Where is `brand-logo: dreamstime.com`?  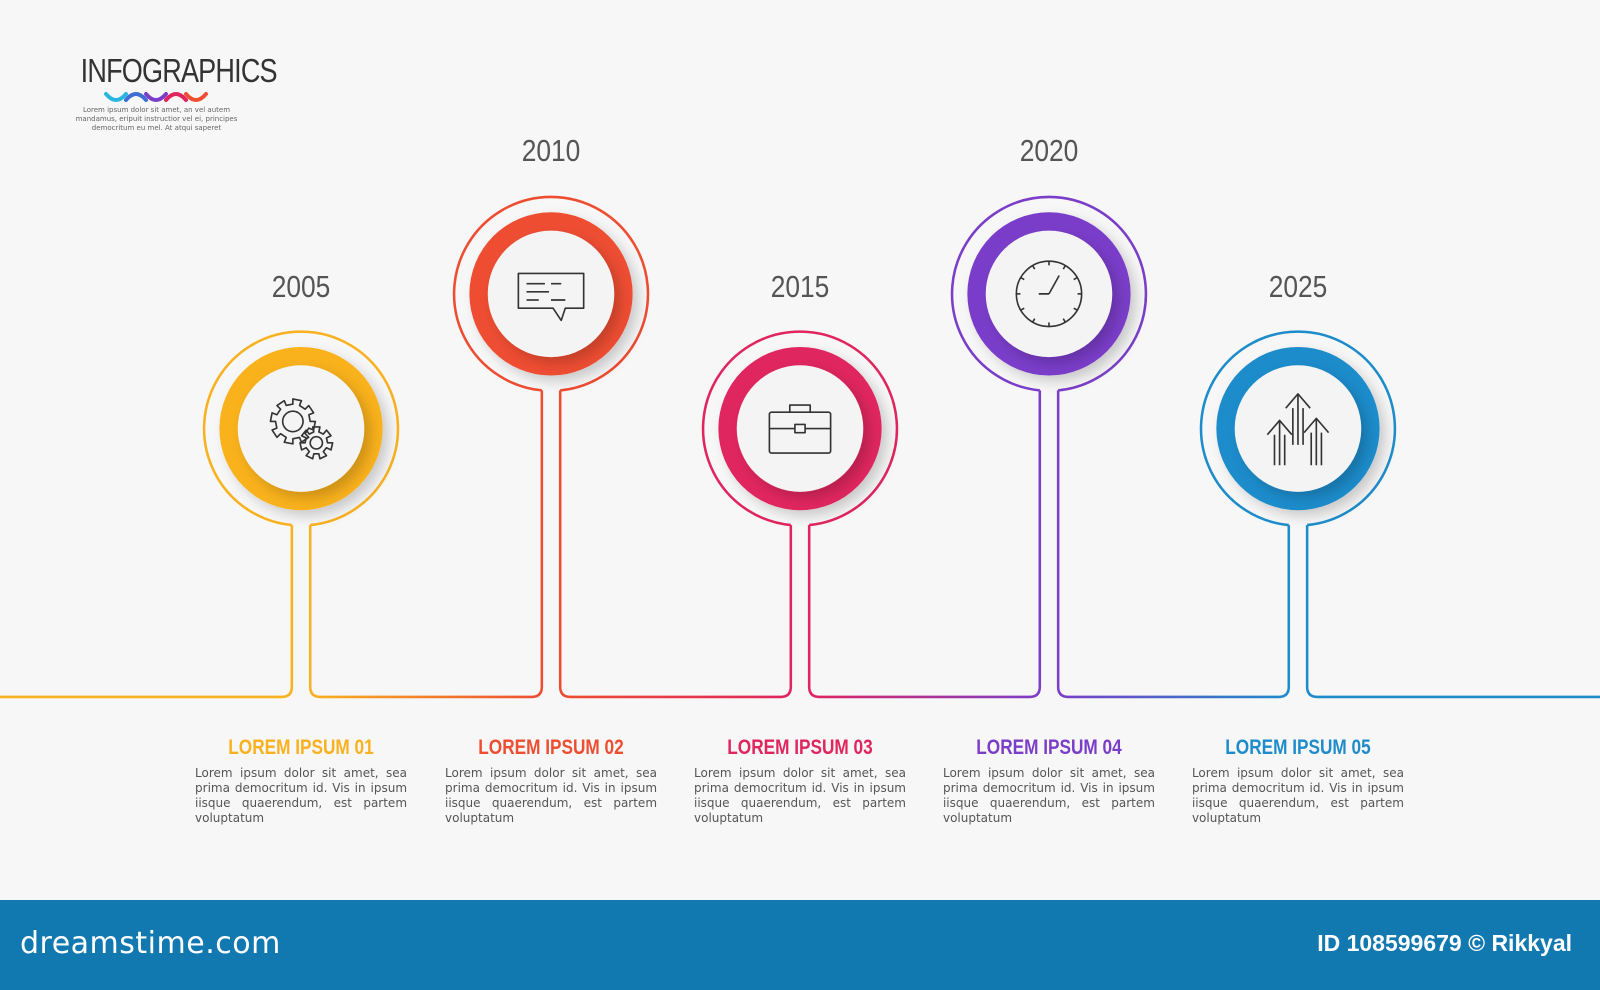
brand-logo: dreamstime.com is located at coordinates (150, 943).